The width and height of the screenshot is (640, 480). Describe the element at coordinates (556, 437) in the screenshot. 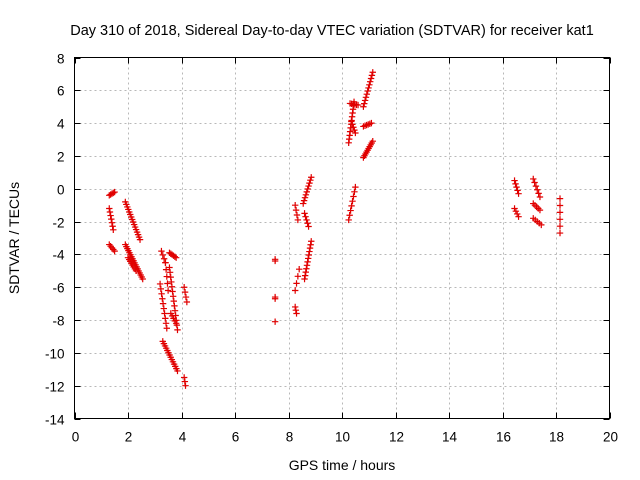

I see `x-tick-label: 18` at that location.